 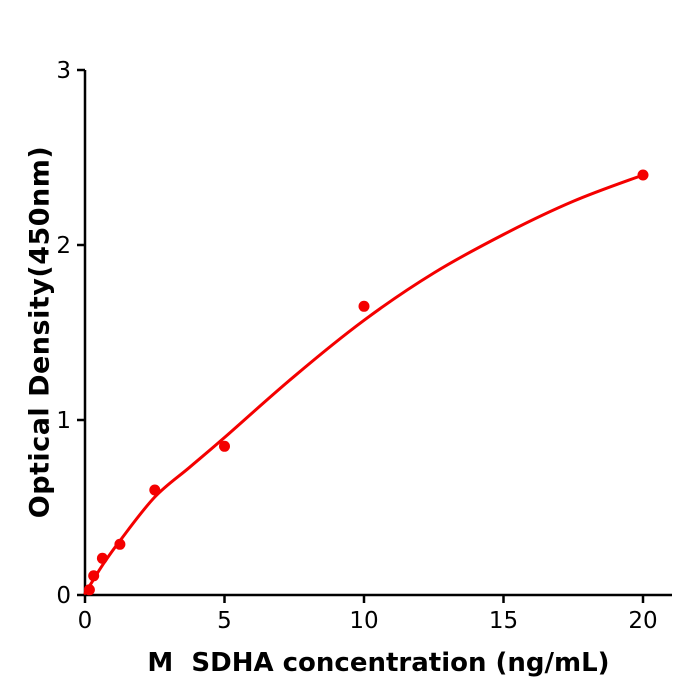 I want to click on x-tick-label: 0, so click(x=85, y=621).